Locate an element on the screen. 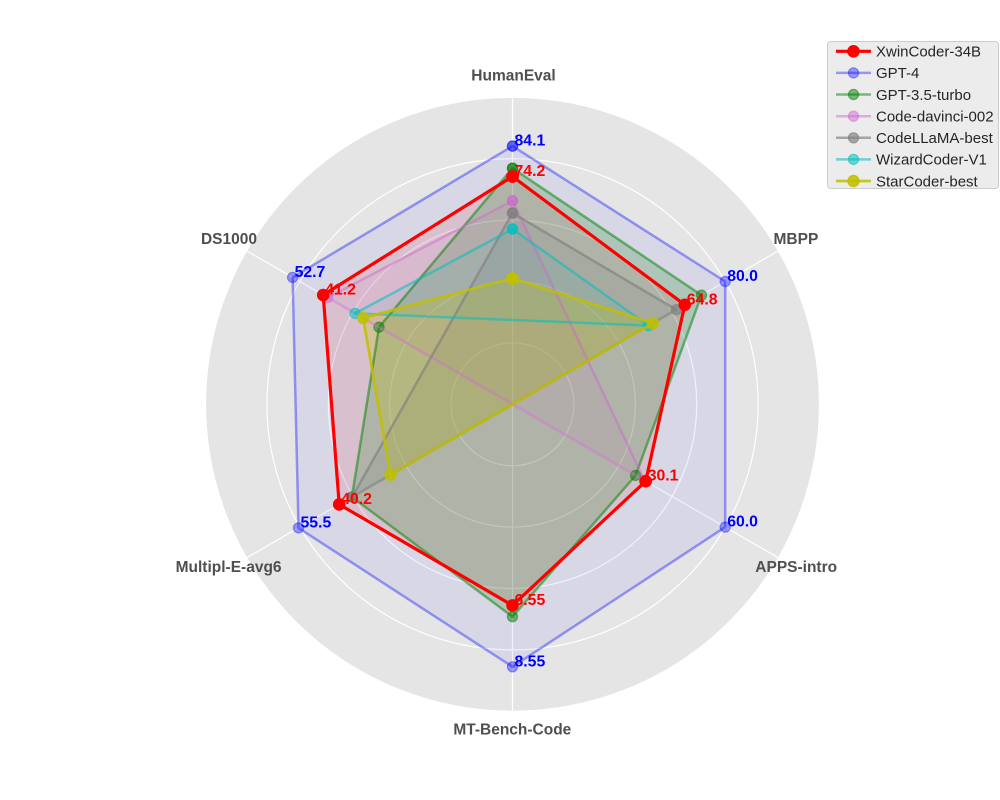 The image size is (1000, 800). svg-text: 80.0 is located at coordinates (742, 276).